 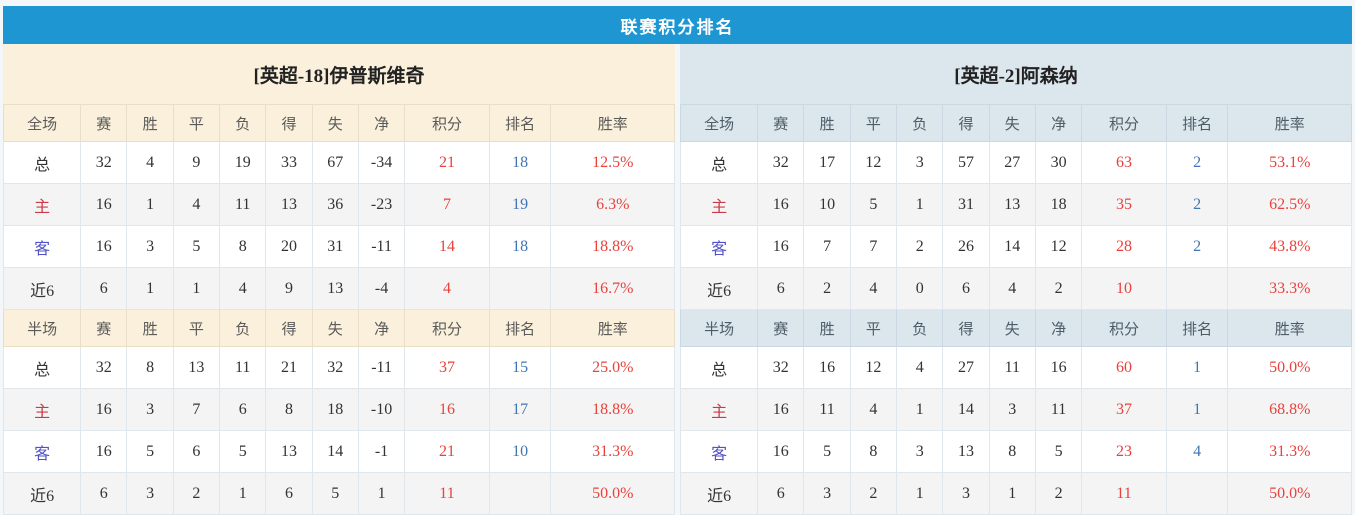 I want to click on stat-cell: -10, so click(x=381, y=409).